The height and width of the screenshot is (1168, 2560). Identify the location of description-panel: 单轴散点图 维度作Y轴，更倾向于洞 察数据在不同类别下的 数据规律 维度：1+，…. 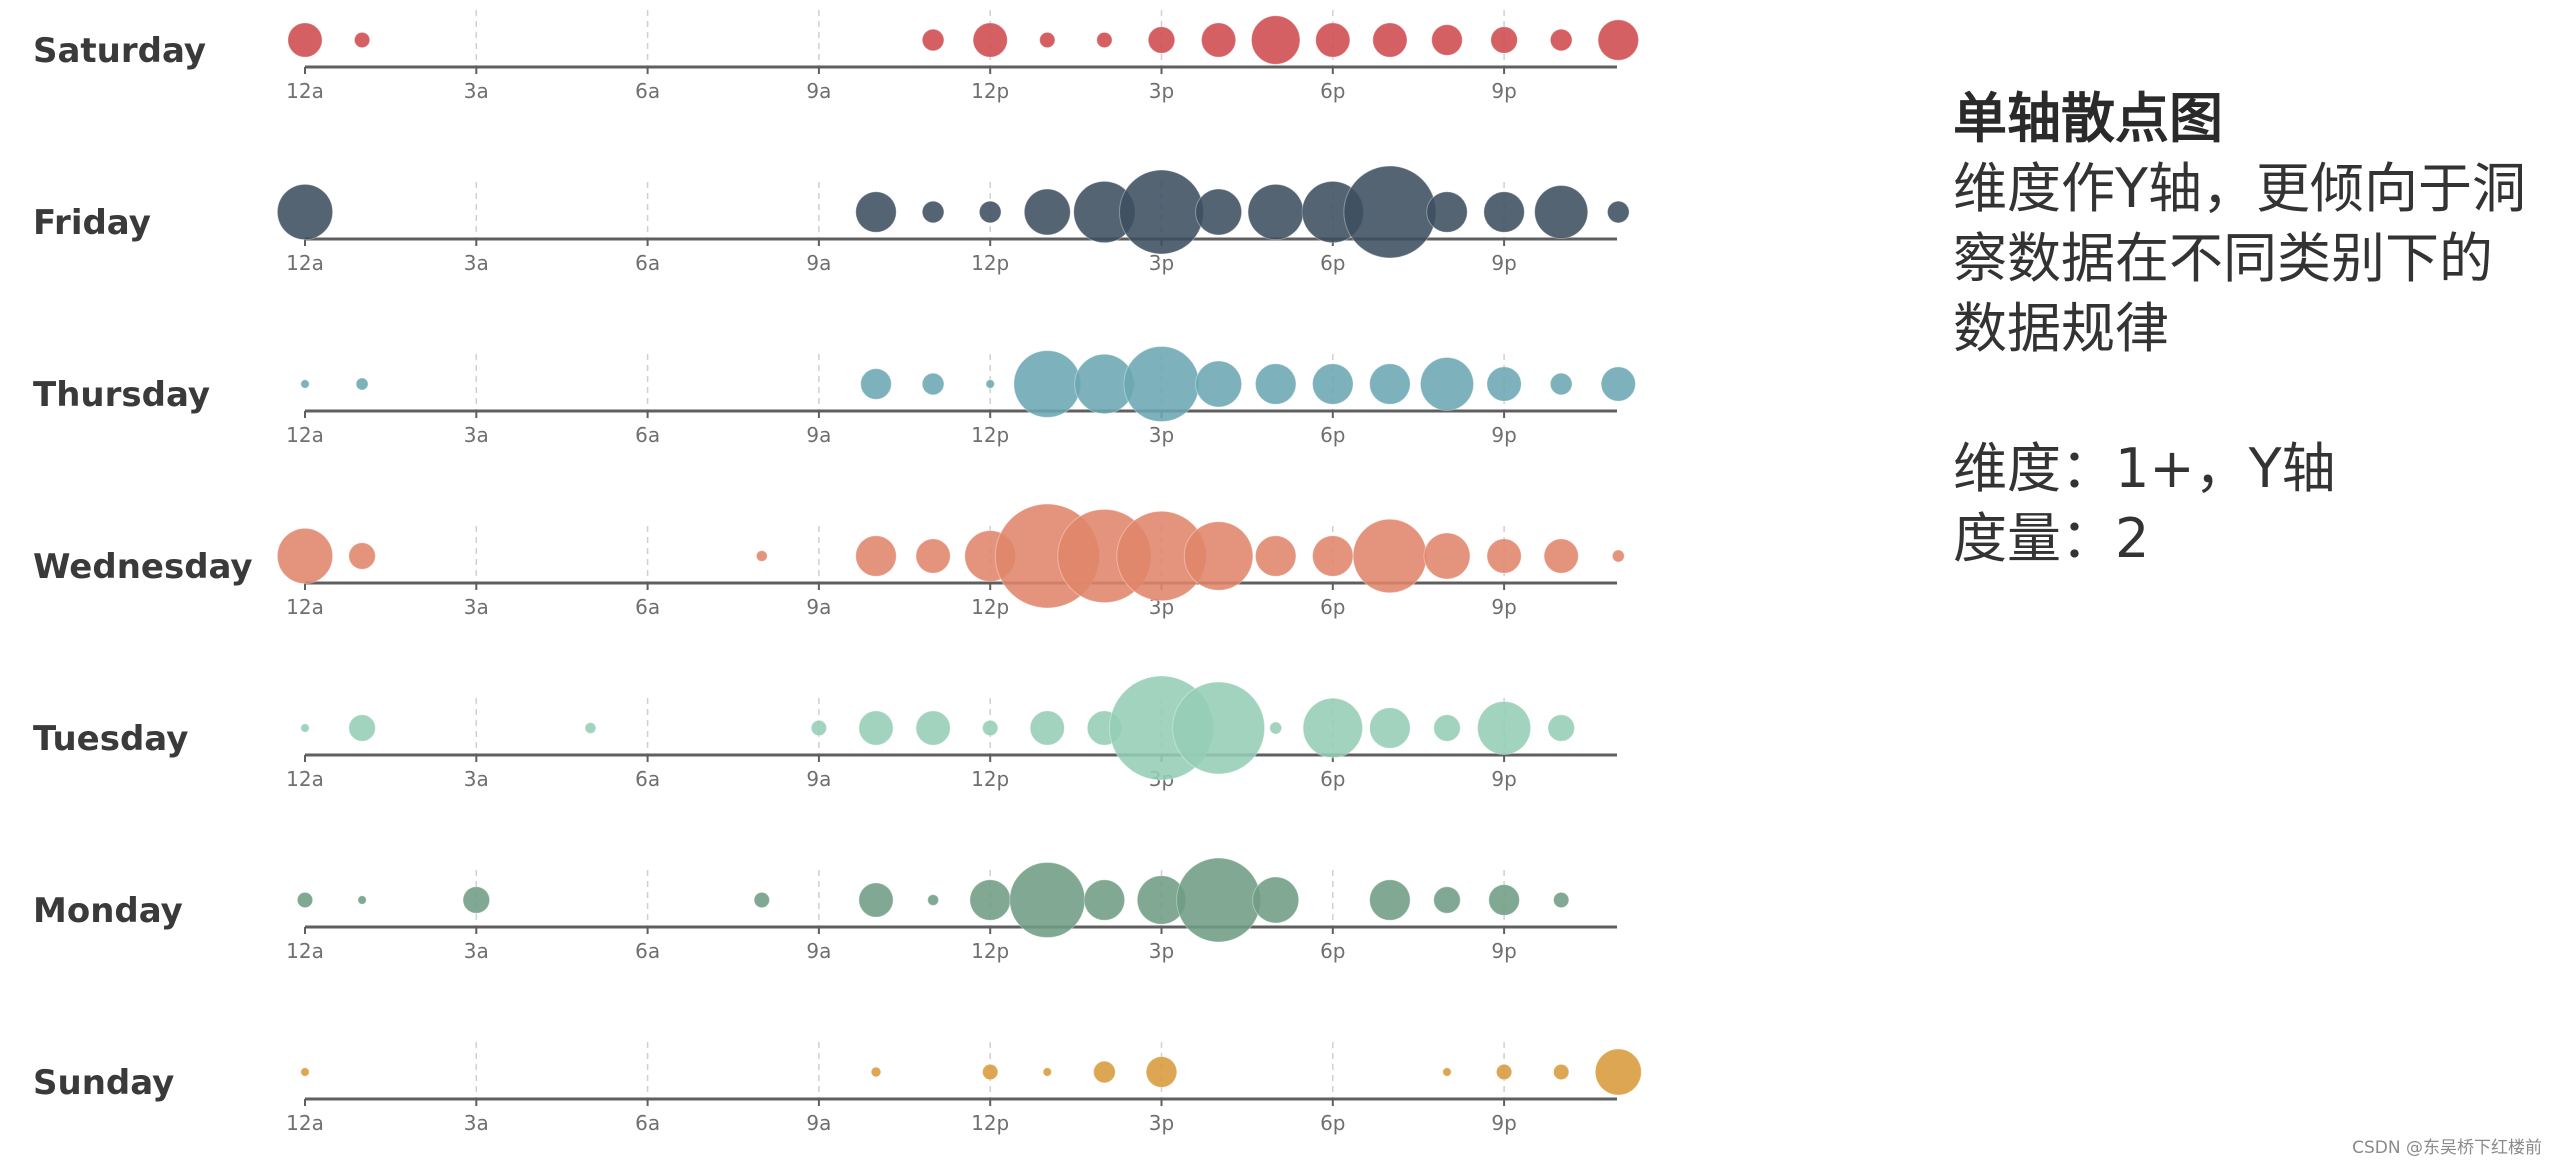
(2248, 329).